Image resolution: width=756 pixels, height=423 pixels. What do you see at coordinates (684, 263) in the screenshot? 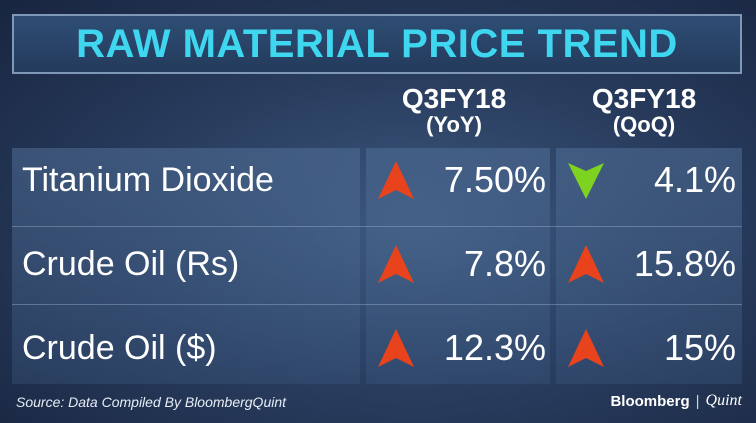
I see `value-crude-oil-rs-qoq: 15.8%` at bounding box center [684, 263].